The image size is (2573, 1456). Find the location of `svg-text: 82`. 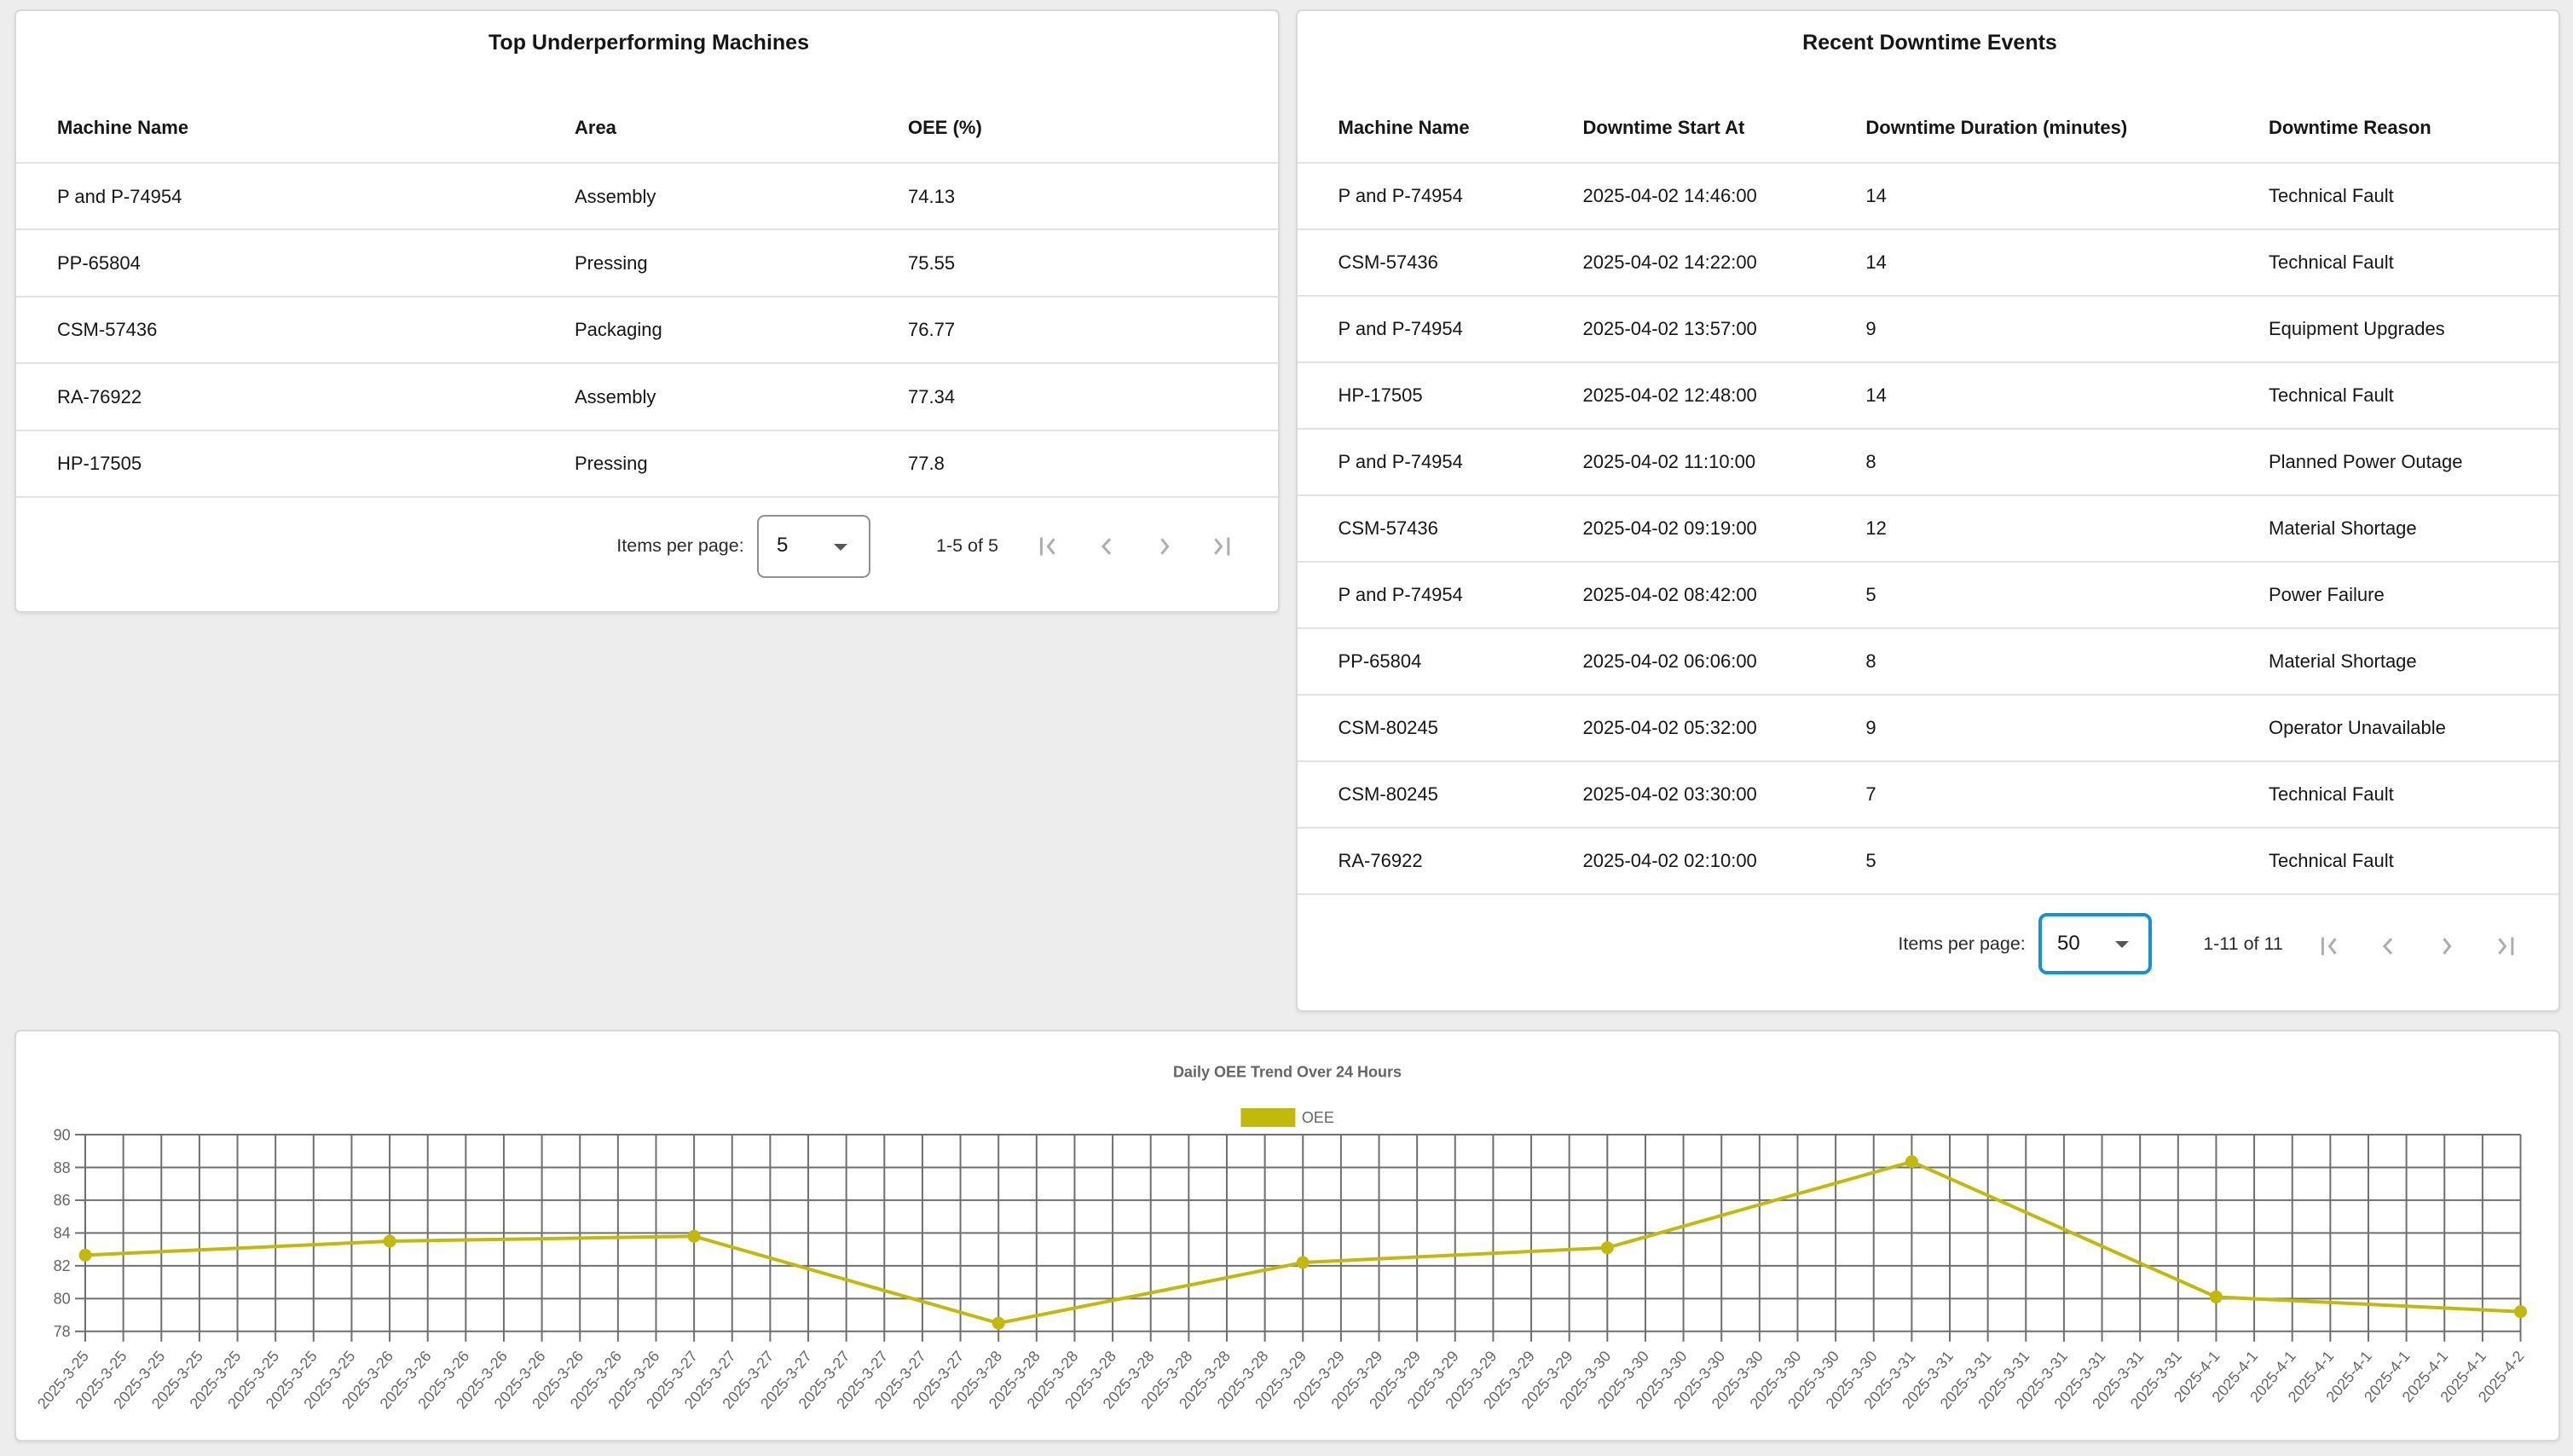

svg-text: 82 is located at coordinates (62, 1265).